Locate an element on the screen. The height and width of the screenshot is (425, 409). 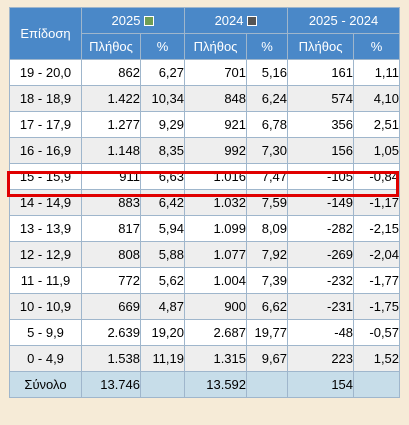
grade-range-cell: 19 - 20,0 is located at coordinates (45, 72).